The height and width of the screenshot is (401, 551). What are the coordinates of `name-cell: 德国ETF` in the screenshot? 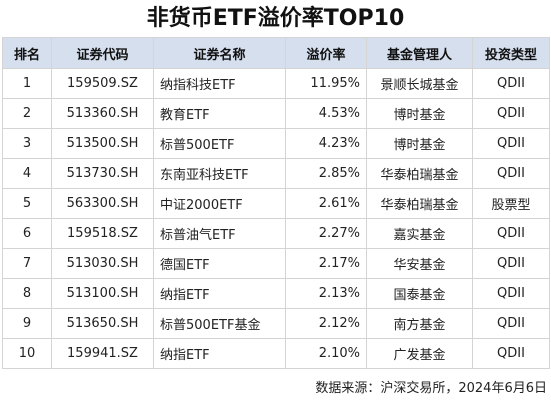 It's located at (219, 263).